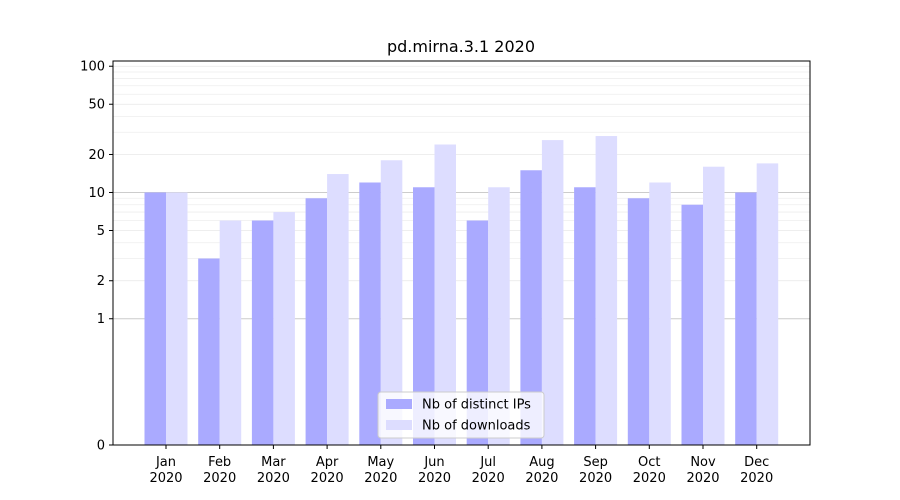  I want to click on x-tick-label: Nov 2020, so click(702, 470).